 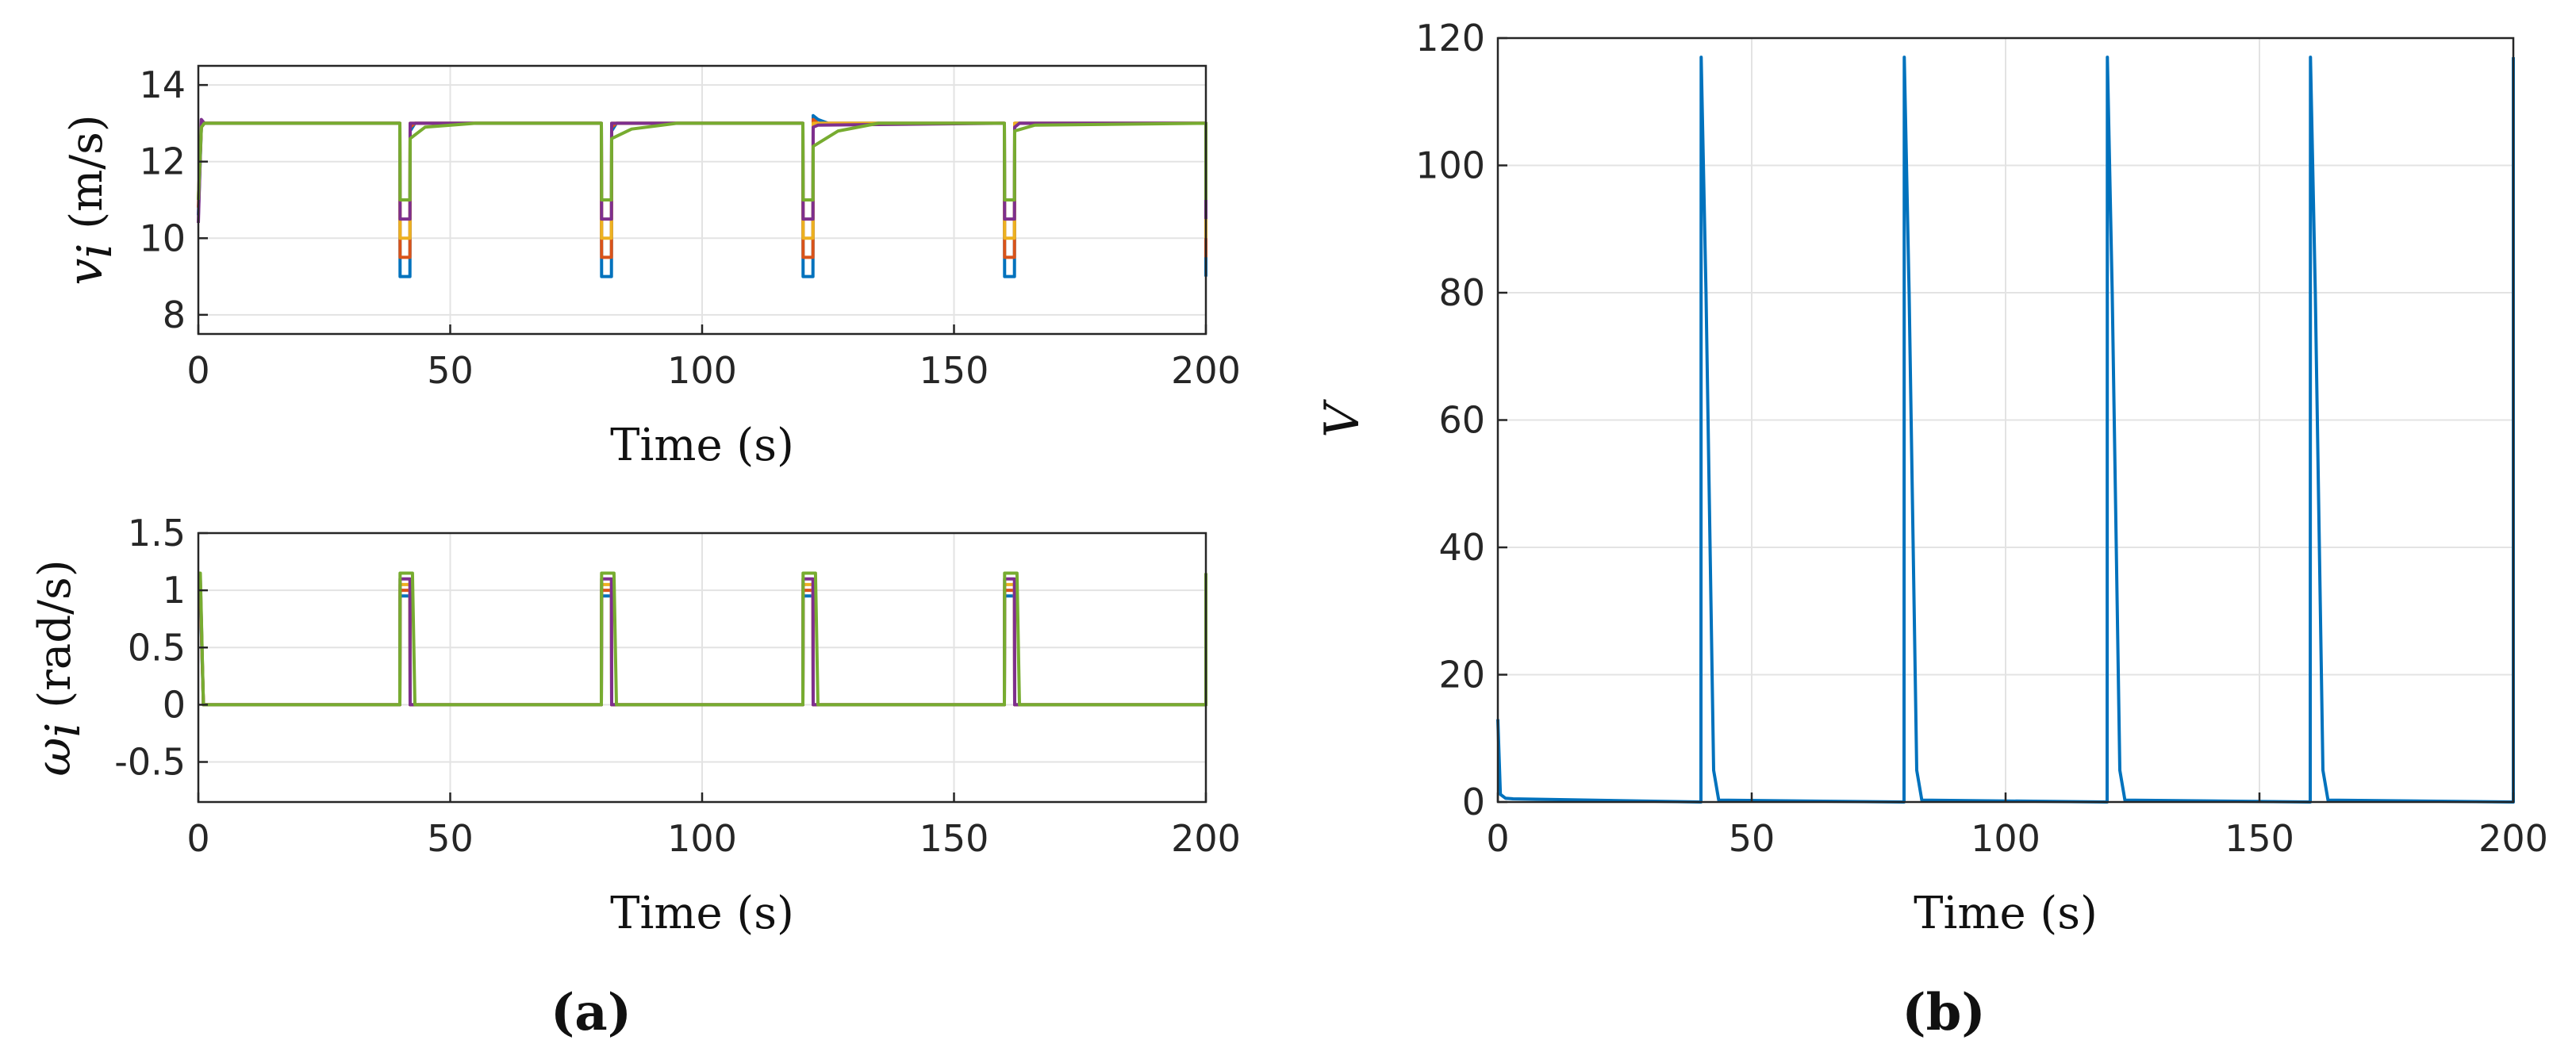 I want to click on y-tick-label: -0.5, so click(x=150, y=762).